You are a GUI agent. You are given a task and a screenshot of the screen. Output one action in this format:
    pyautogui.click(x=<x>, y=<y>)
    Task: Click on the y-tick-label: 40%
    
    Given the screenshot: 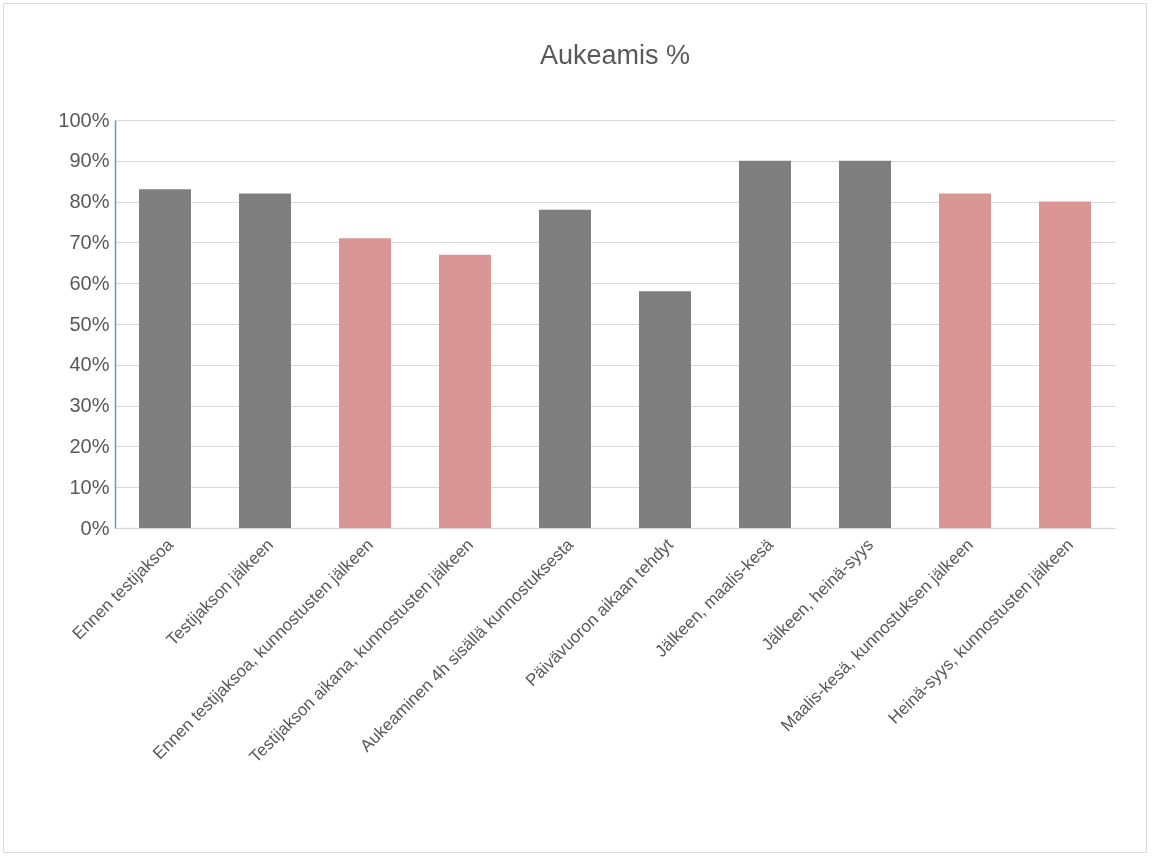 What is the action you would take?
    pyautogui.click(x=89, y=364)
    